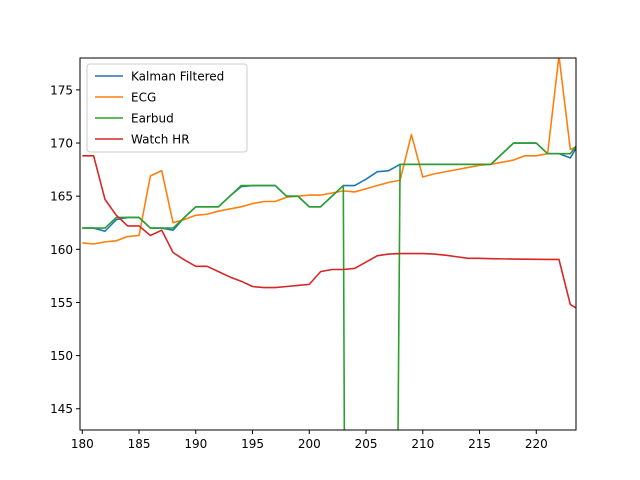  Describe the element at coordinates (366, 444) in the screenshot. I see `x-tick-label: 205` at that location.